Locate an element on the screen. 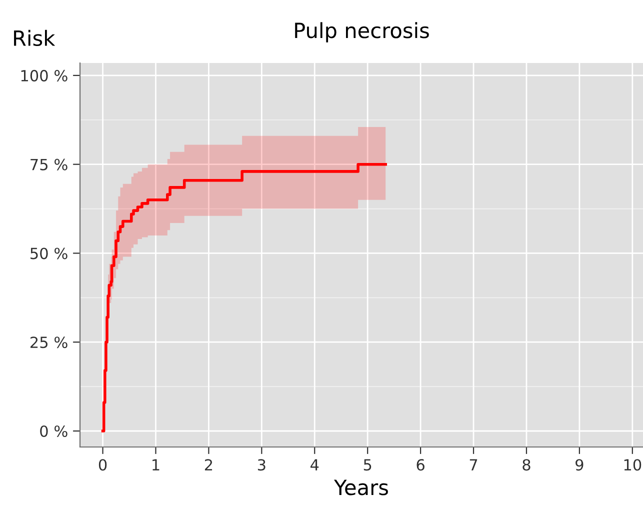  x-tick-label: 6 is located at coordinates (420, 465).